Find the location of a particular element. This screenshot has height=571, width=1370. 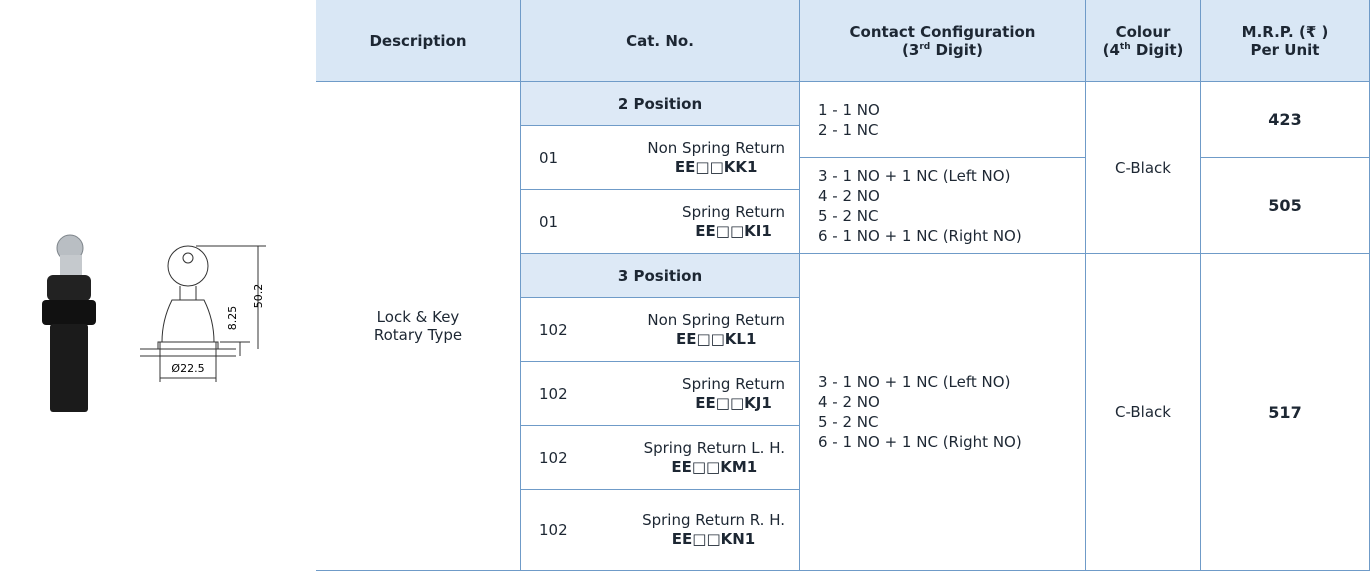

price: 423 is located at coordinates (1285, 119).